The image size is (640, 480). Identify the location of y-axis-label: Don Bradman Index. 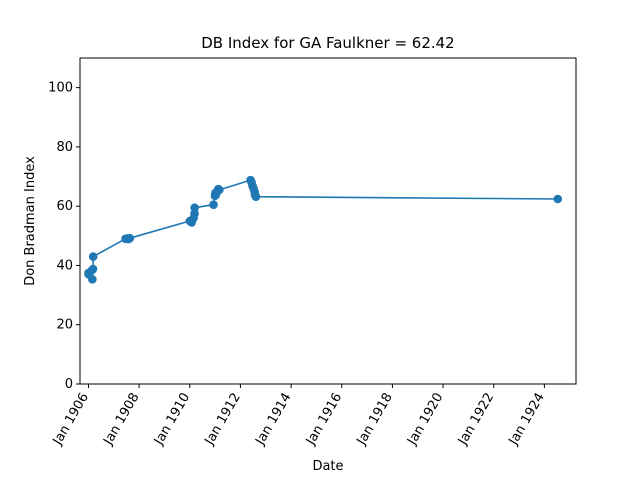
(30, 221).